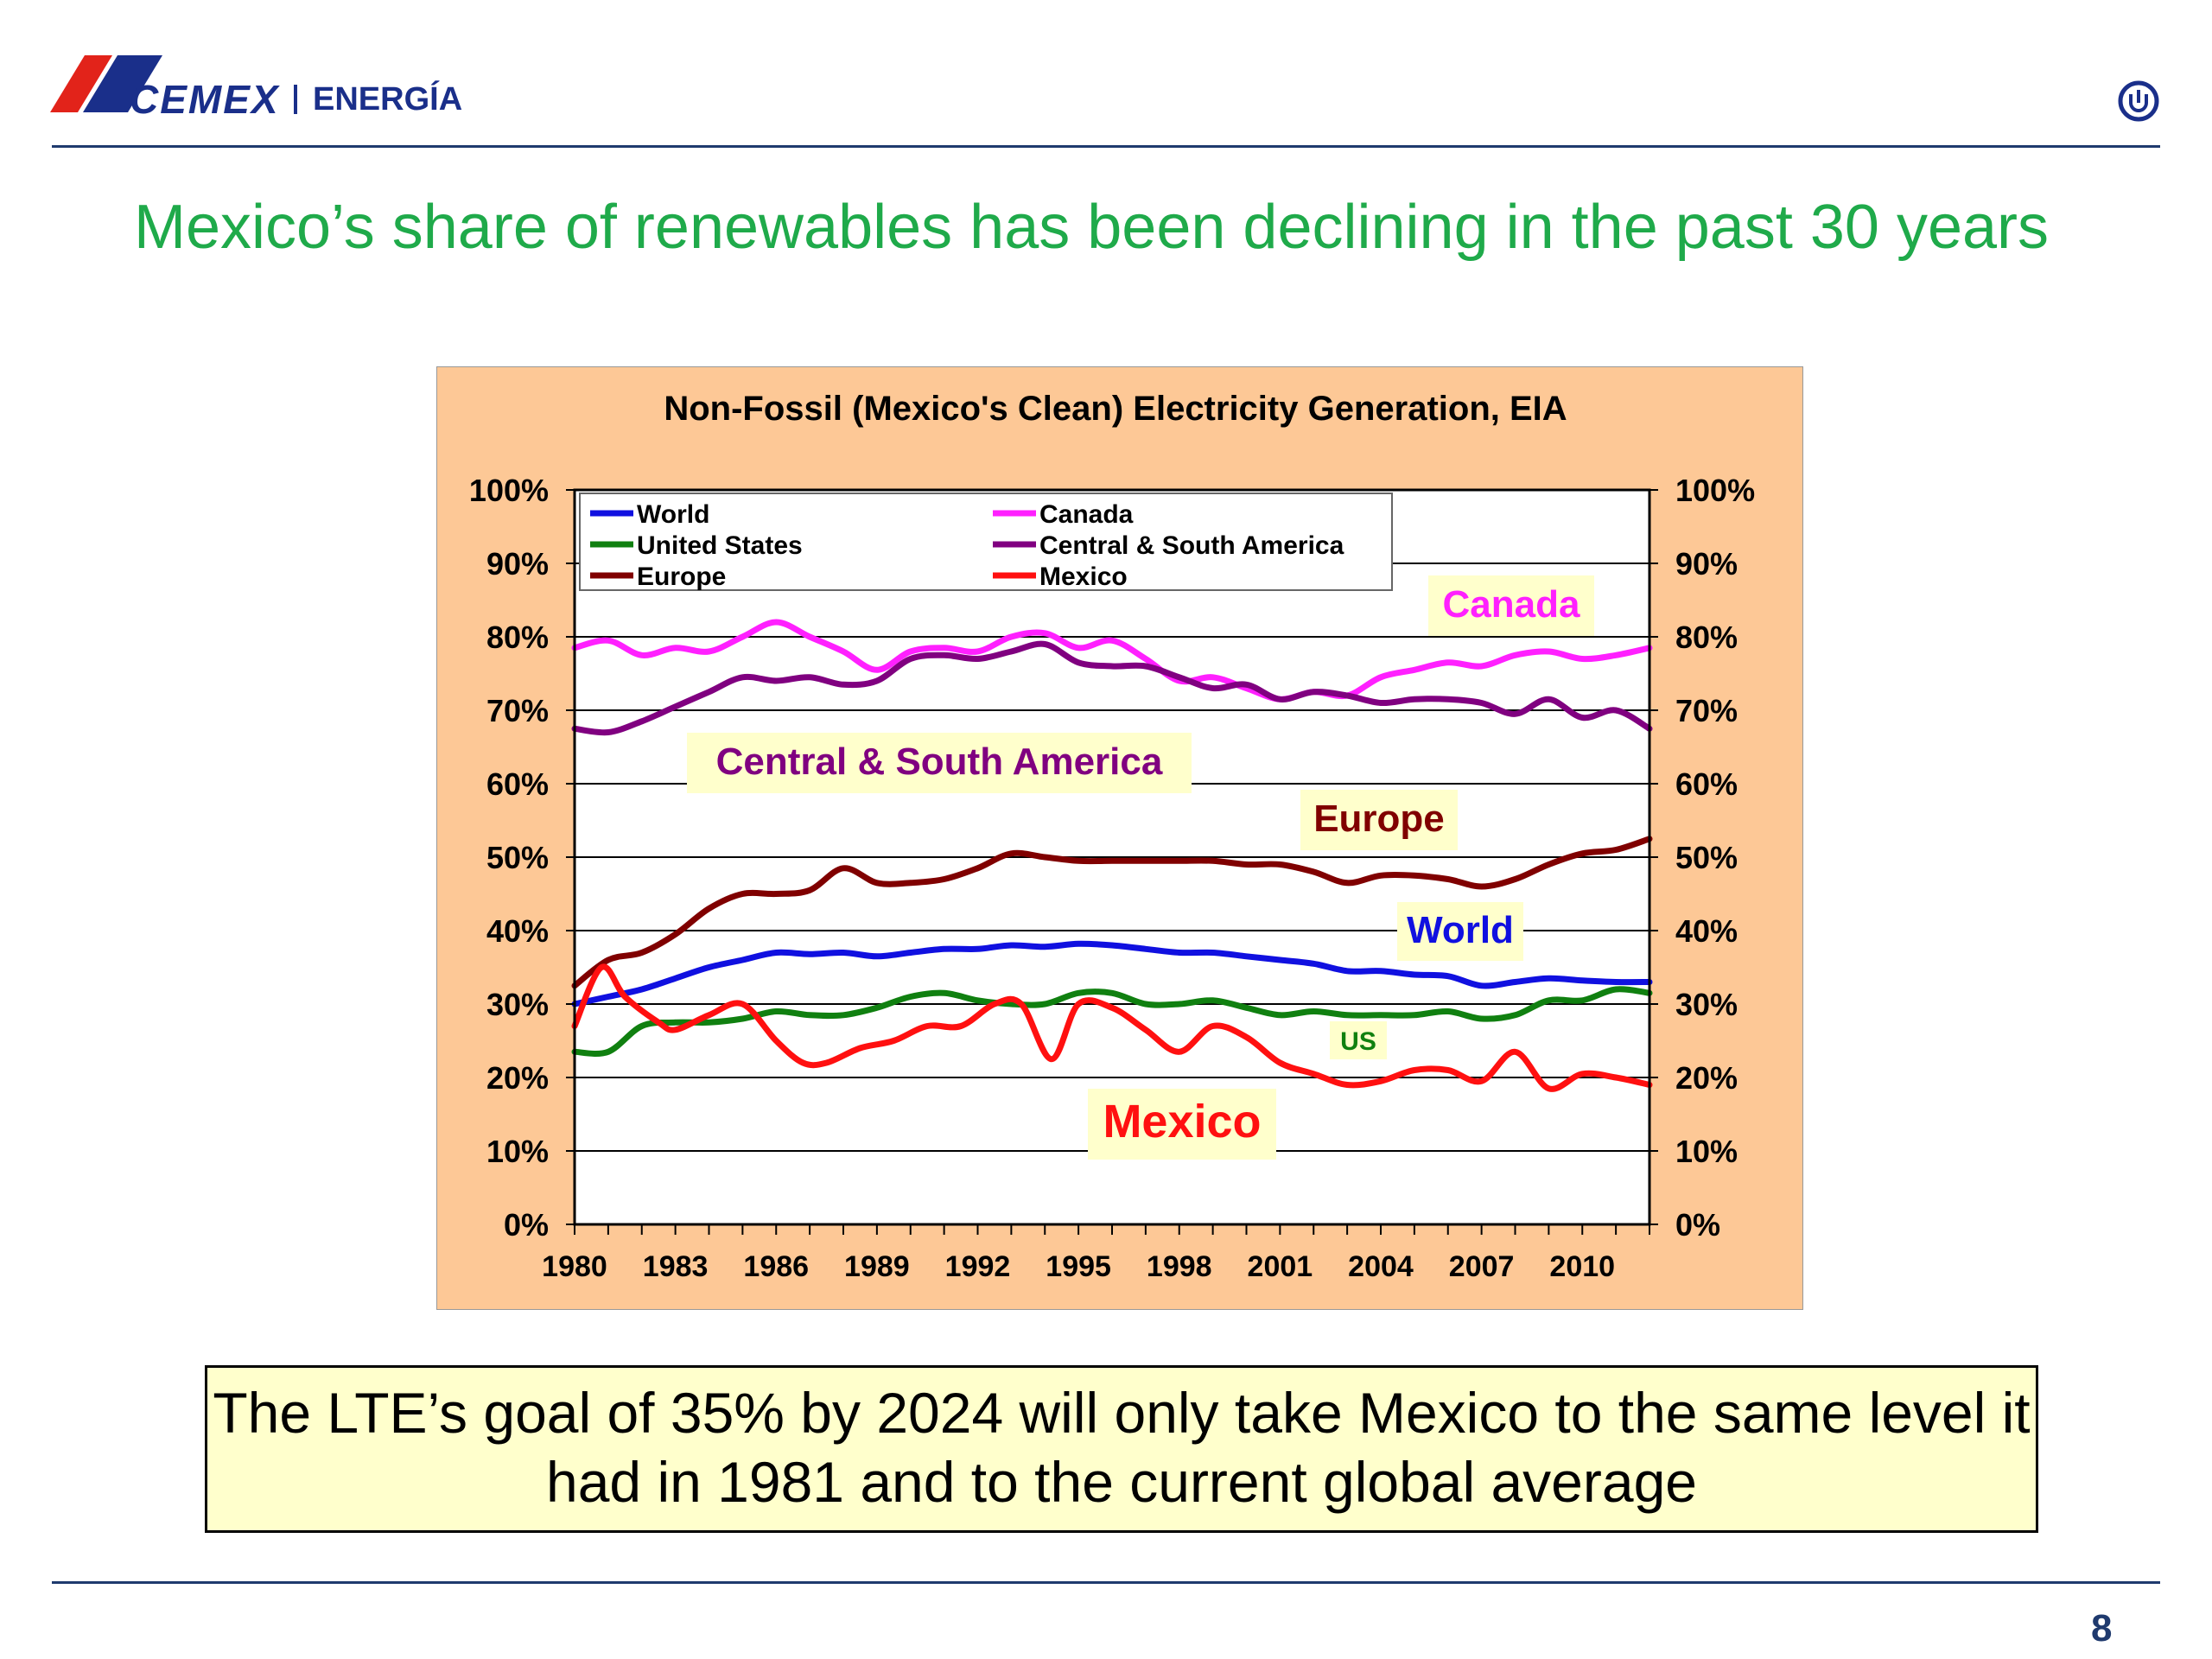 The width and height of the screenshot is (2212, 1659). Describe the element at coordinates (517, 784) in the screenshot. I see `y-tick-label-left: 60%` at that location.